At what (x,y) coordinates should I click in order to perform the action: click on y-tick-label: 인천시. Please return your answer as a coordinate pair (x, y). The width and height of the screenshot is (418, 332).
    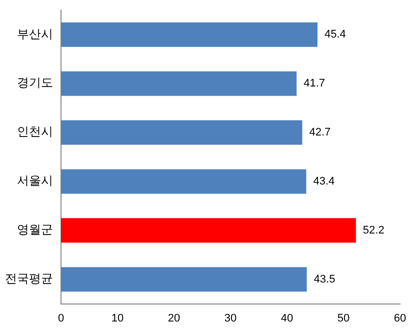
    Looking at the image, I should click on (35, 131).